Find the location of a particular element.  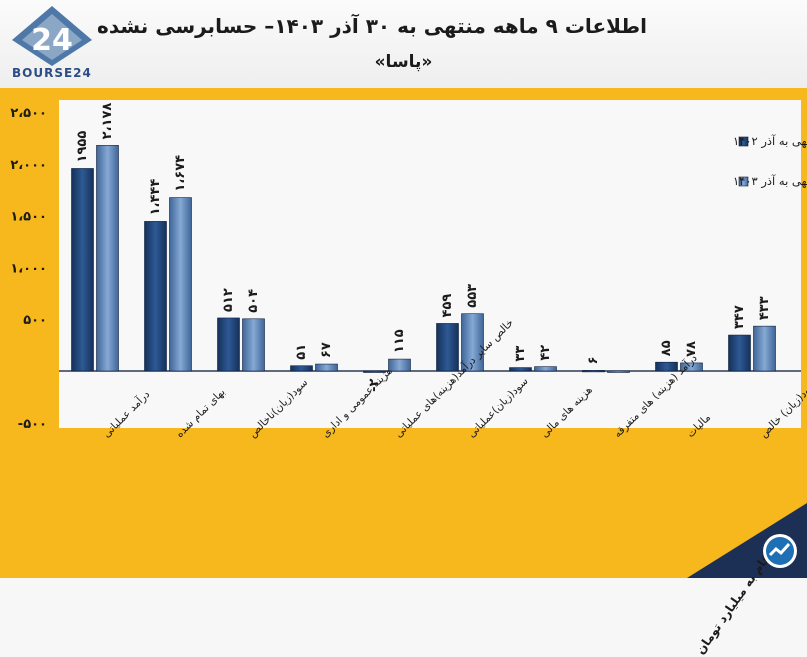

data-label: ۵۰۴ is located at coordinates (253, 301).